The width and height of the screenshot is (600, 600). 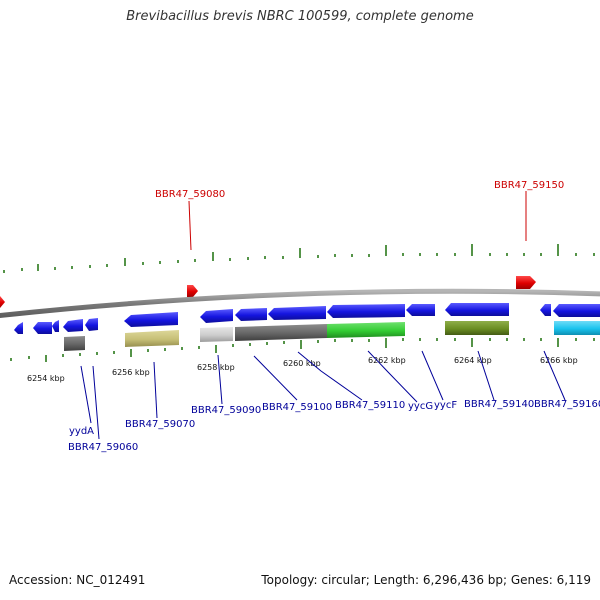 I want to click on cog-bar-green, so click(x=366, y=330).